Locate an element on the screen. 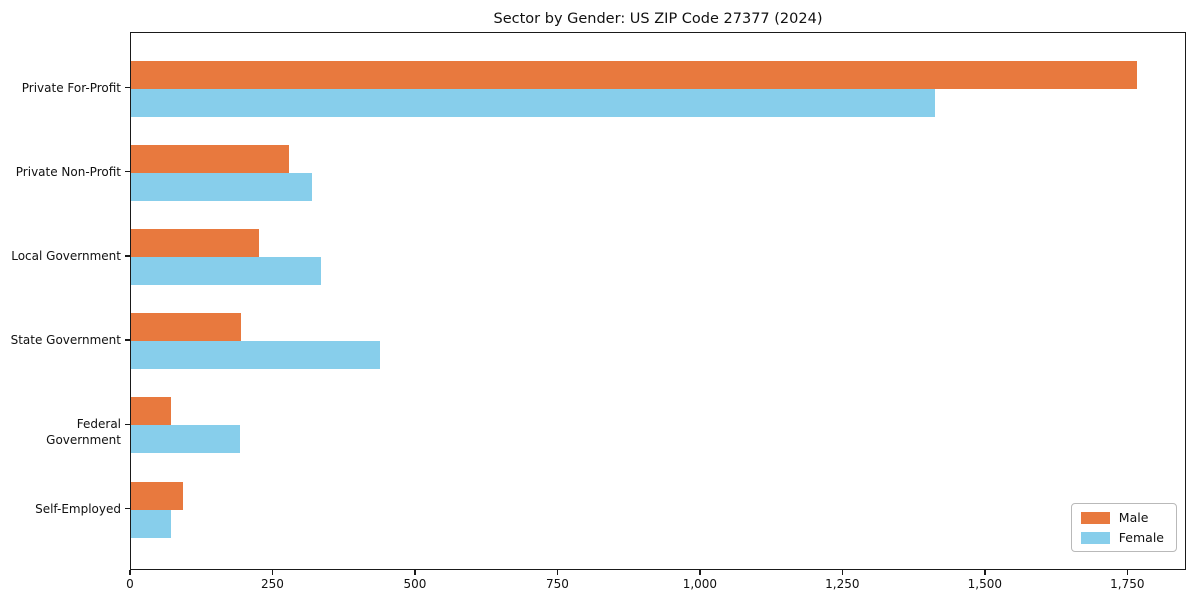 This screenshot has height=600, width=1200. bar-male-private-for-profit is located at coordinates (634, 74).